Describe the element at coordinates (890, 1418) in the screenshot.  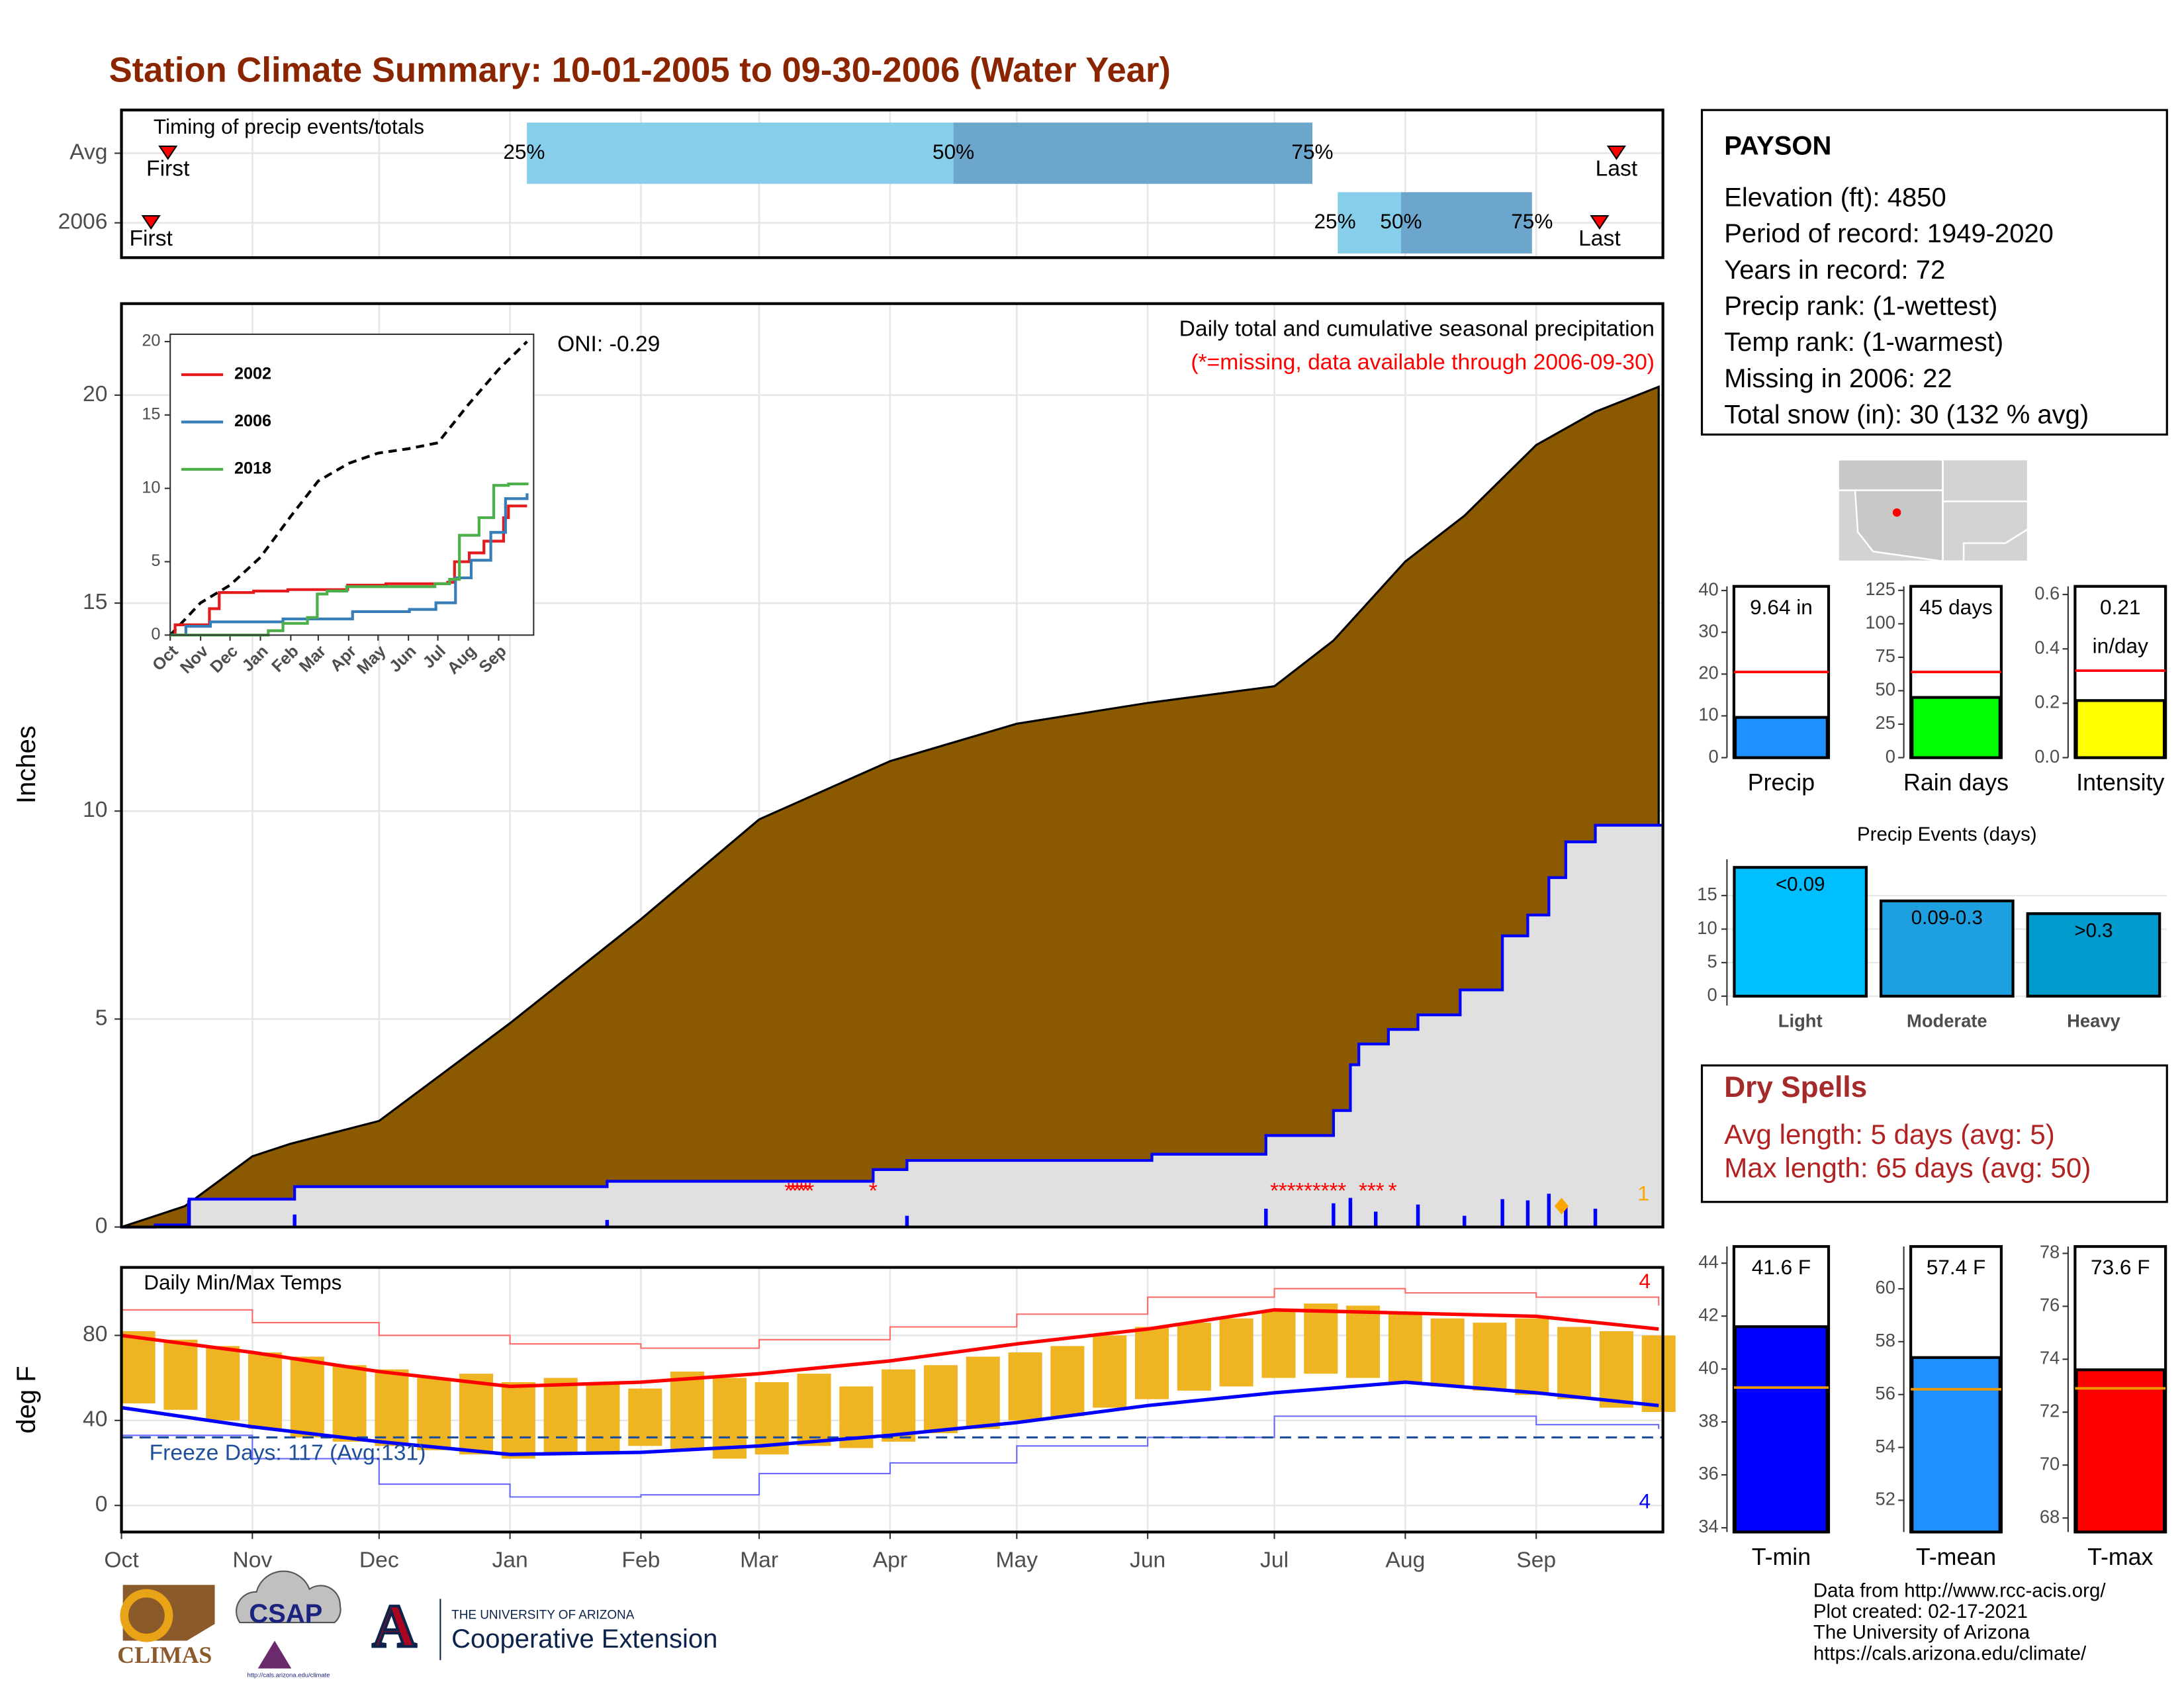
I see `avg-min-line` at that location.